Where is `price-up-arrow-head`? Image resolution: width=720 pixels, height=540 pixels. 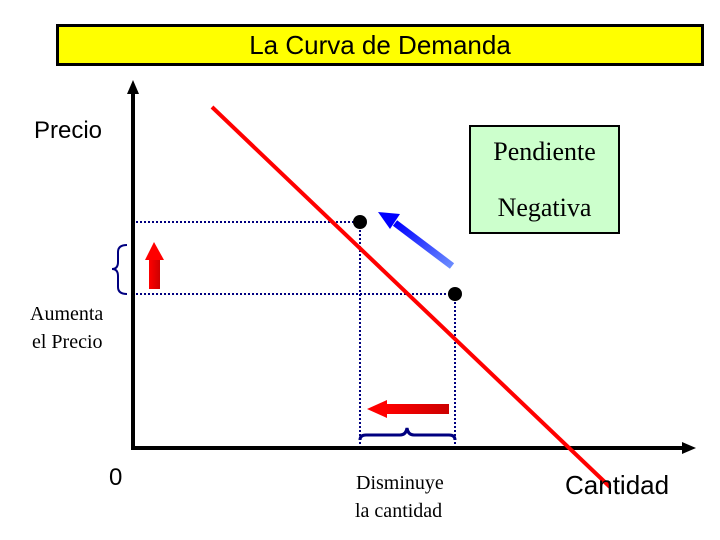
price-up-arrow-head is located at coordinates (154, 251).